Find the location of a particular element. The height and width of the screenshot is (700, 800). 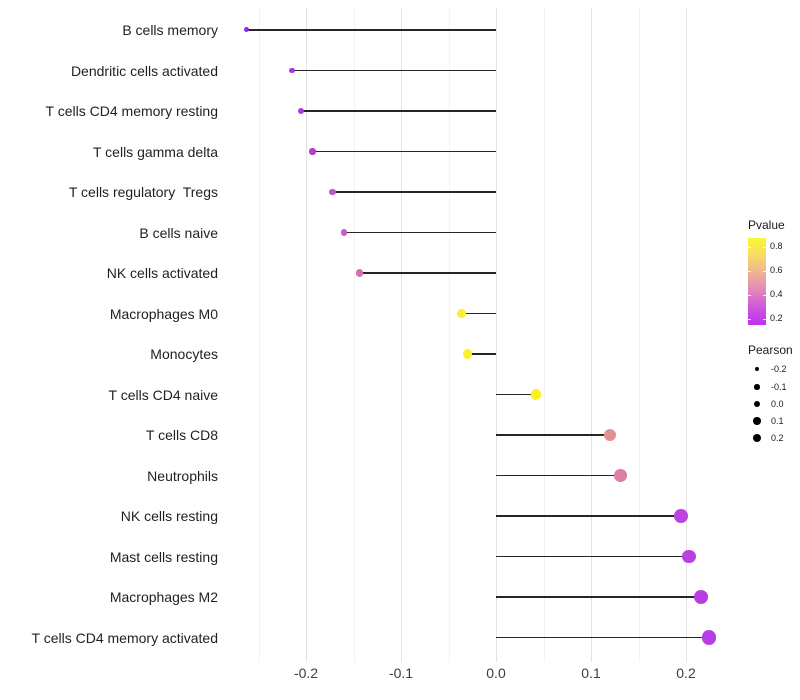

y-axis-label: T cells CD4 naive is located at coordinates (163, 394).